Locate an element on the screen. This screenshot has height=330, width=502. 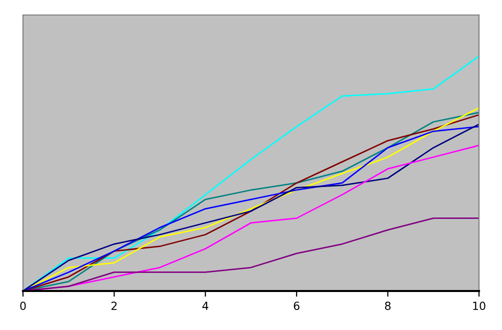
x-tick-label: 10 is located at coordinates (479, 306).